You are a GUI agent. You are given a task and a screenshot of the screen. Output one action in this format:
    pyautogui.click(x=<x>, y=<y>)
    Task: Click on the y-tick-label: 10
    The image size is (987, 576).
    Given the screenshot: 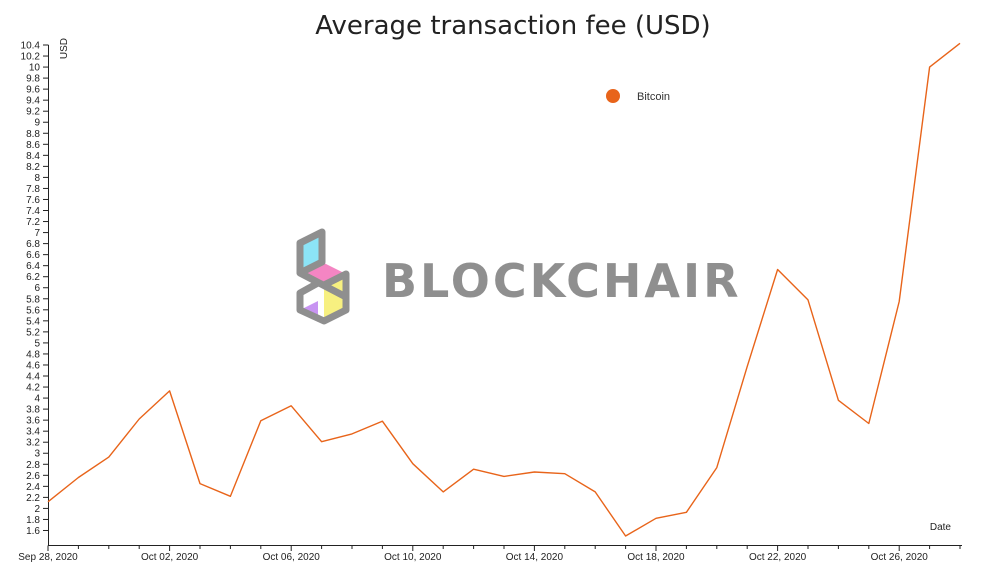 What is the action you would take?
    pyautogui.click(x=35, y=68)
    